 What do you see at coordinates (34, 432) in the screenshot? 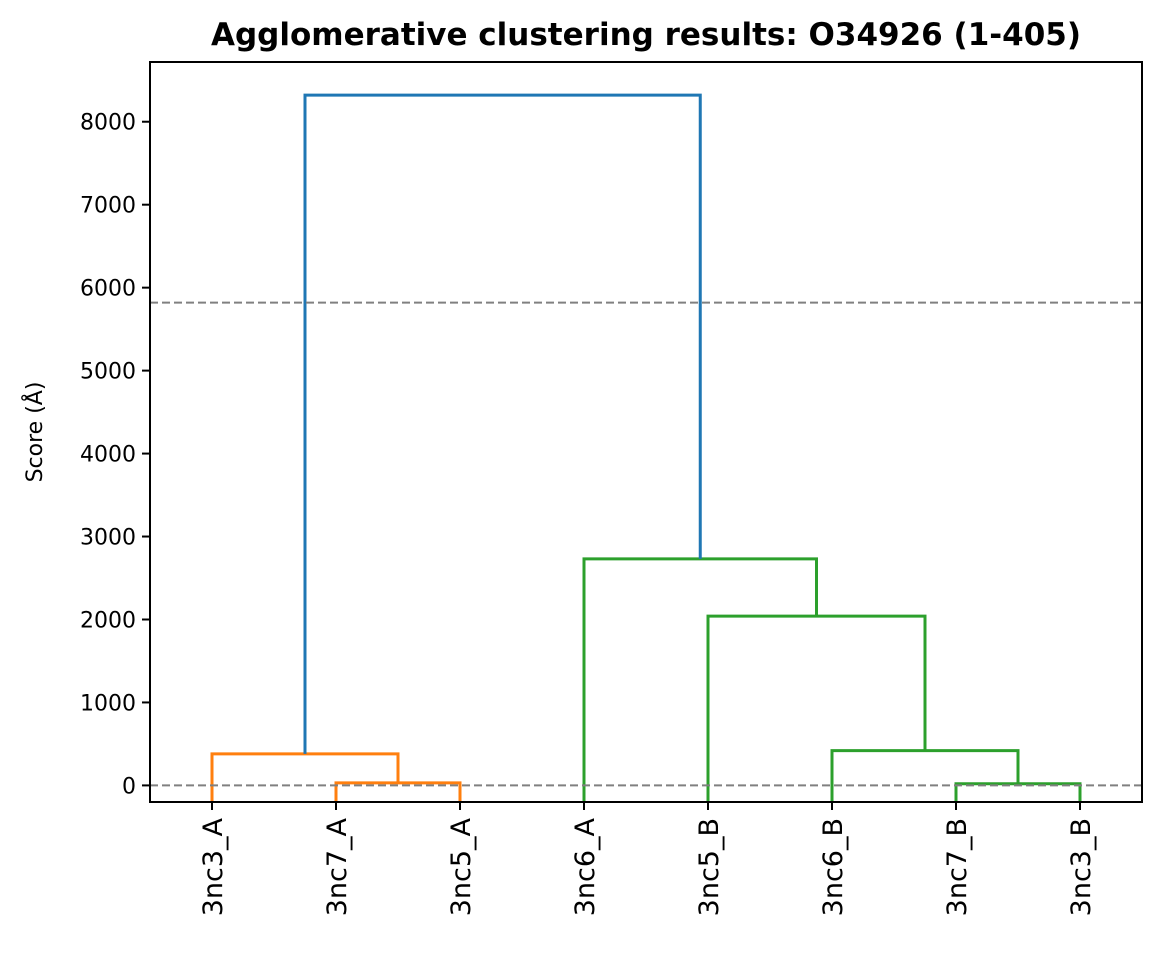
I see `y-axis-label: Score (Å)` at bounding box center [34, 432].